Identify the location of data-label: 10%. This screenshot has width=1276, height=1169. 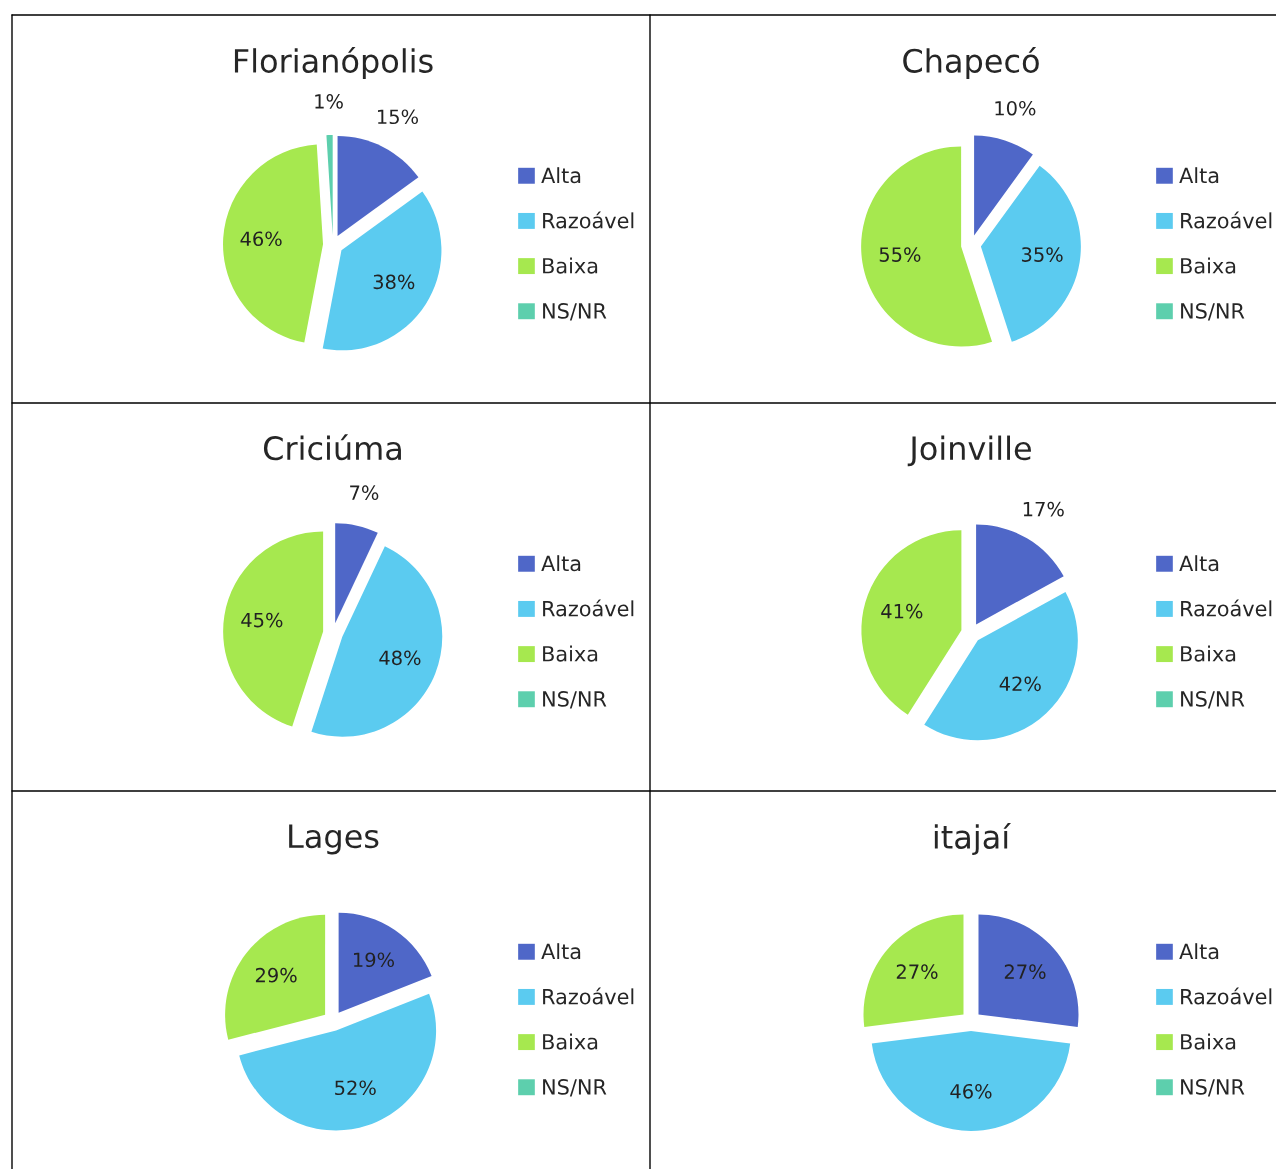
(1015, 108).